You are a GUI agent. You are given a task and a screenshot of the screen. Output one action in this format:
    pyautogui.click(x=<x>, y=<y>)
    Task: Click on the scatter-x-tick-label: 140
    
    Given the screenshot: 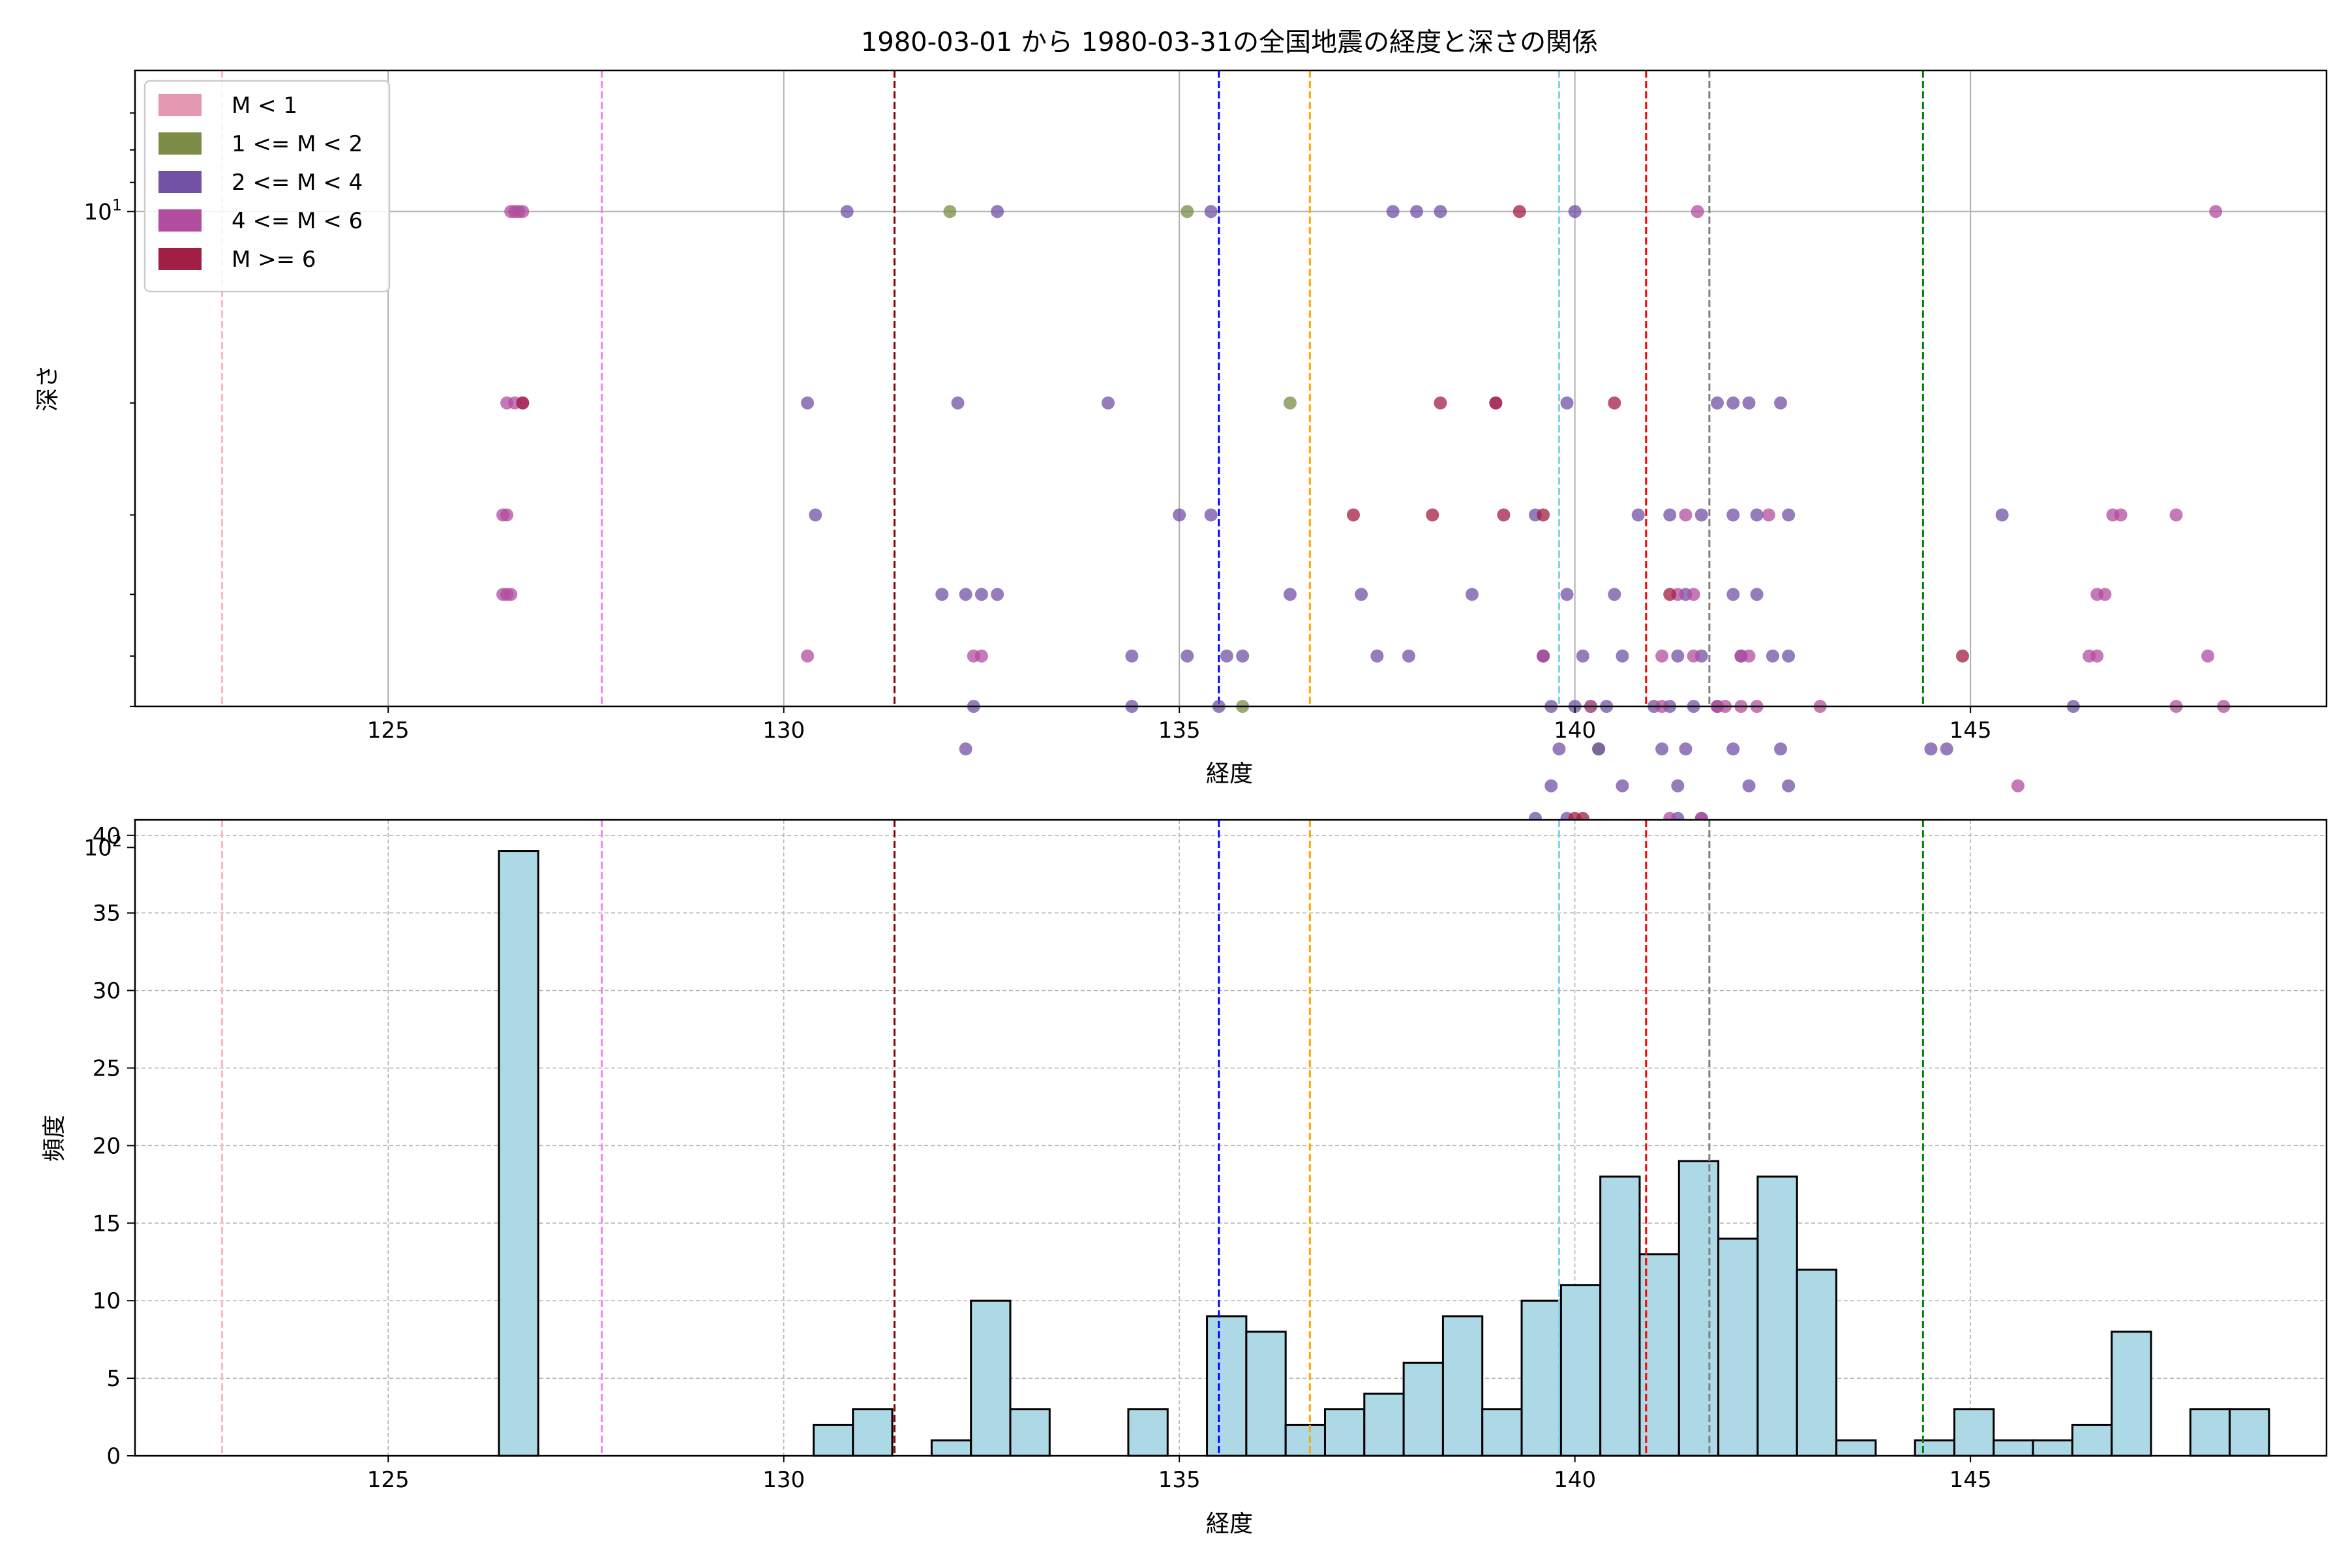 What is the action you would take?
    pyautogui.click(x=1575, y=730)
    